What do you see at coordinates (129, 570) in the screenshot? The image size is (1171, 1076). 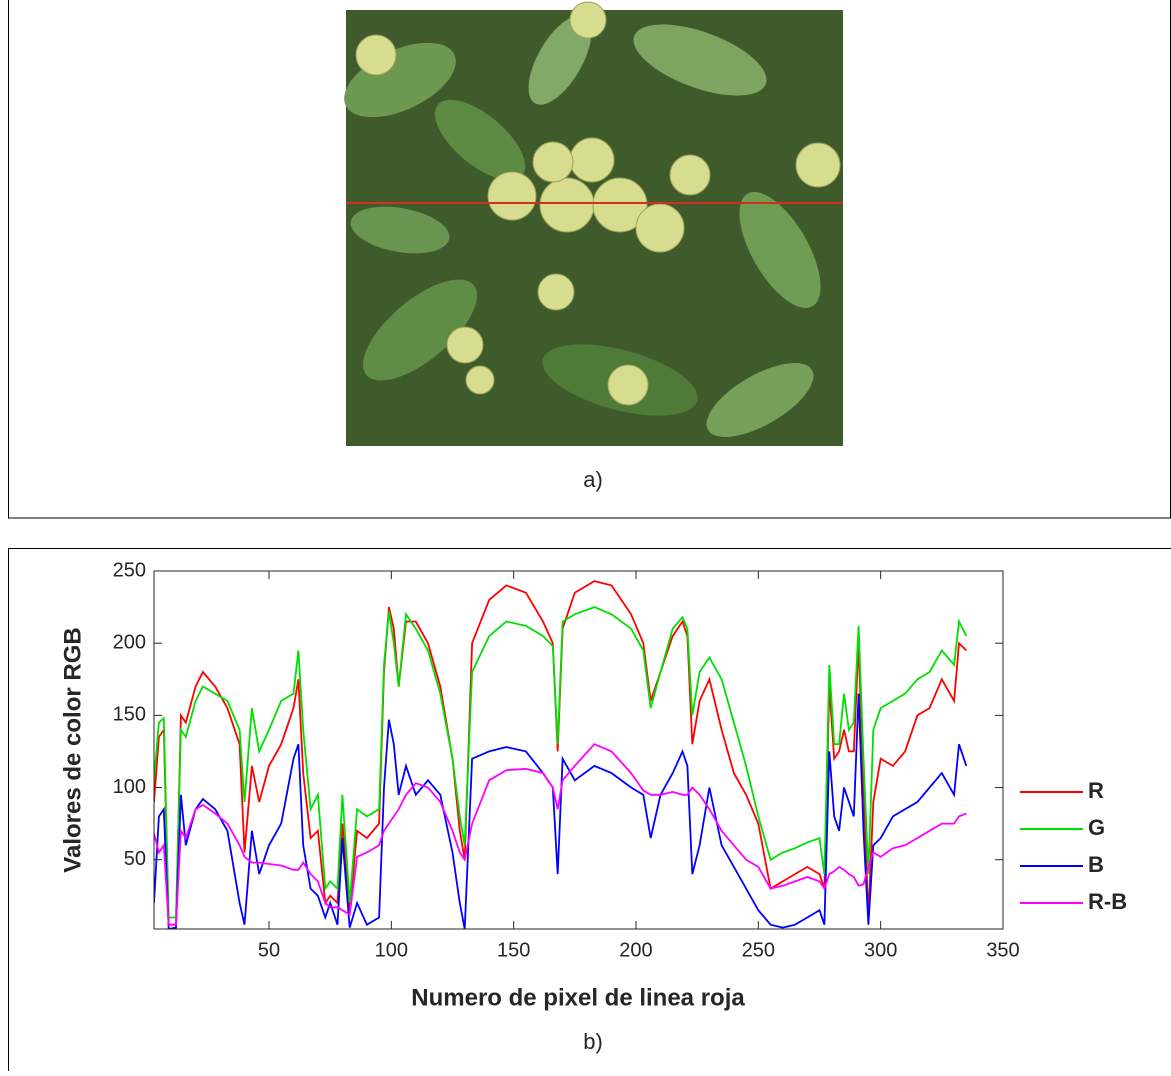 I see `y-tick-label: 250` at bounding box center [129, 570].